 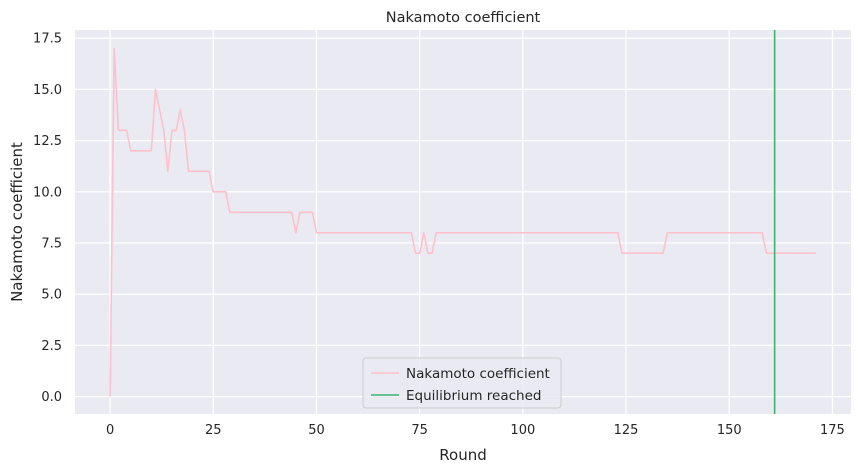 What do you see at coordinates (522, 430) in the screenshot?
I see `x-tick-label: 100` at bounding box center [522, 430].